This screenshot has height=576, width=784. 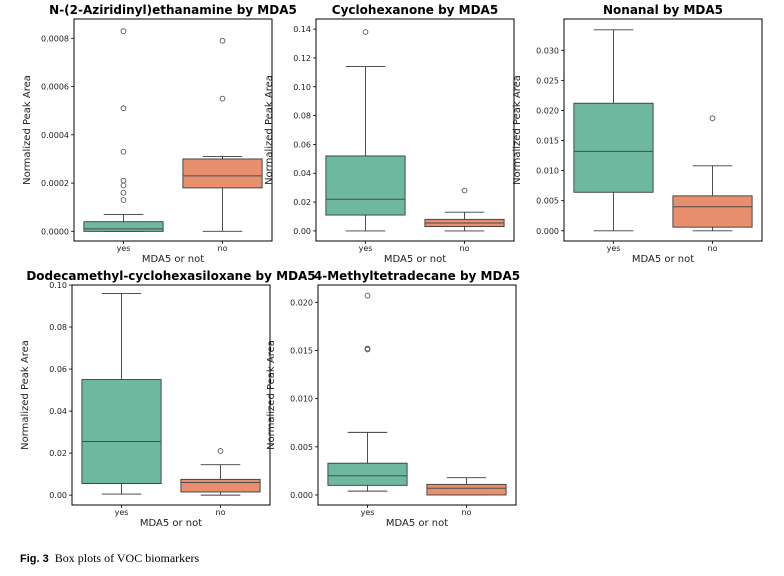 What do you see at coordinates (55, 183) in the screenshot?
I see `y-tick-label: 0.0002` at bounding box center [55, 183].